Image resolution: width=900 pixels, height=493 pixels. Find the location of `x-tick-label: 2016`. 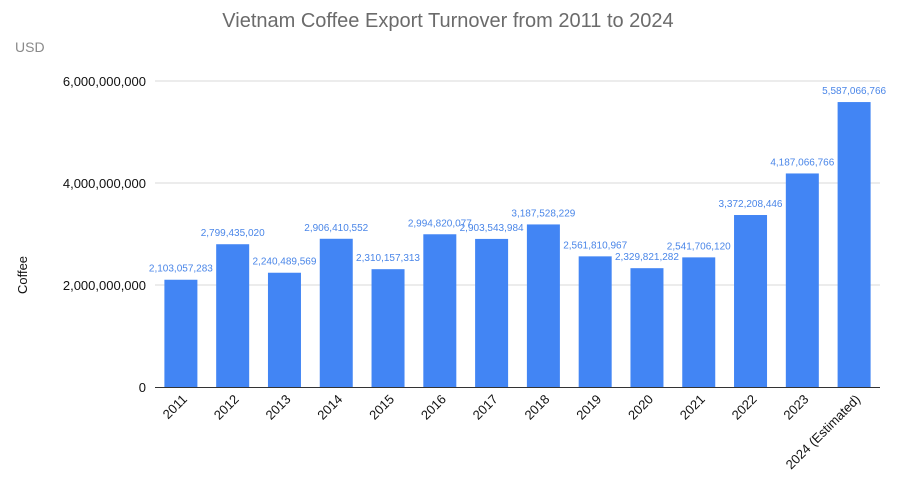

x-tick-label: 2016 is located at coordinates (433, 407).